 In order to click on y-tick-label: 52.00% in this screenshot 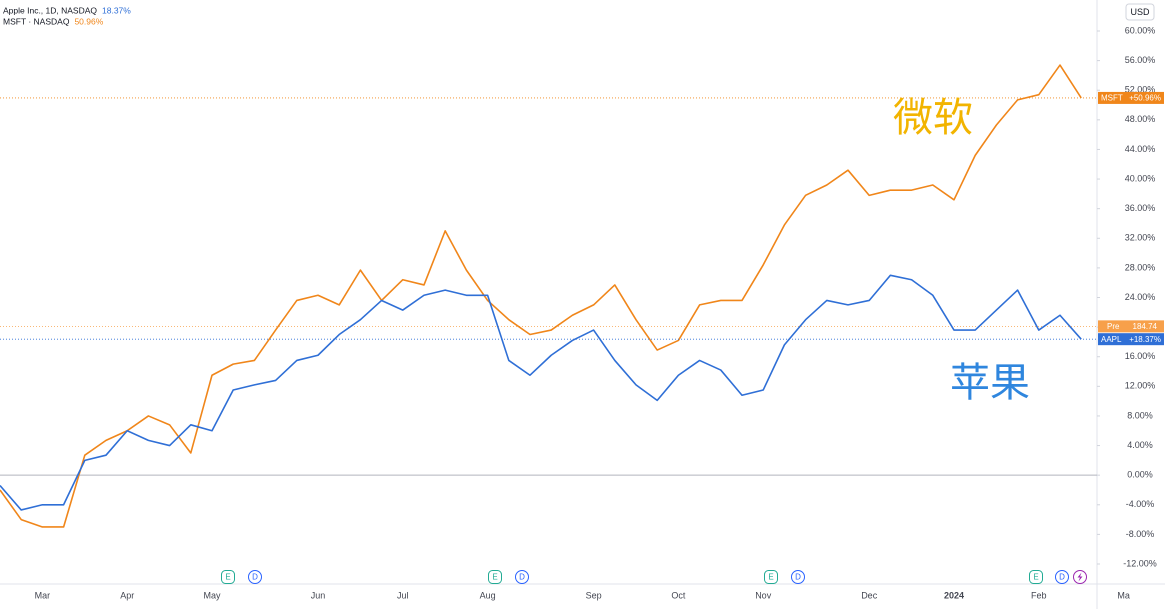, I will do `click(1140, 90)`.